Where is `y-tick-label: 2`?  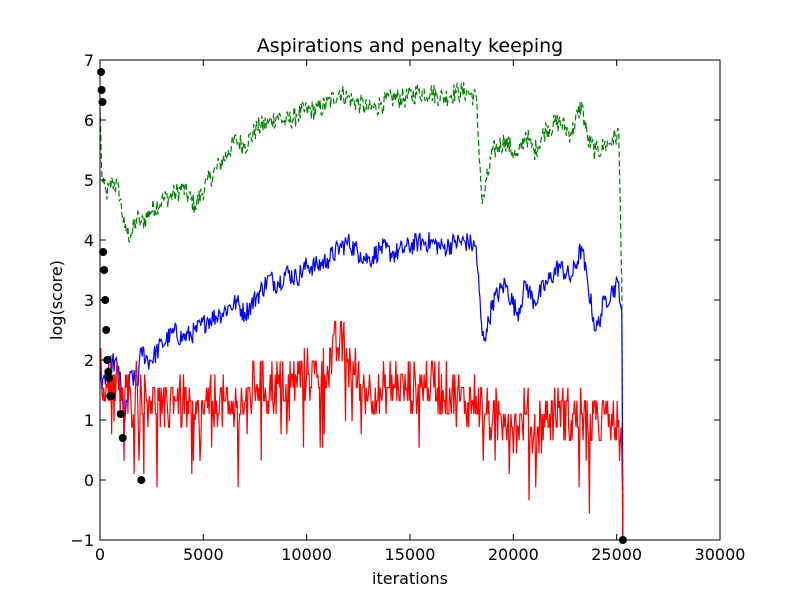
y-tick-label: 2 is located at coordinates (89, 360).